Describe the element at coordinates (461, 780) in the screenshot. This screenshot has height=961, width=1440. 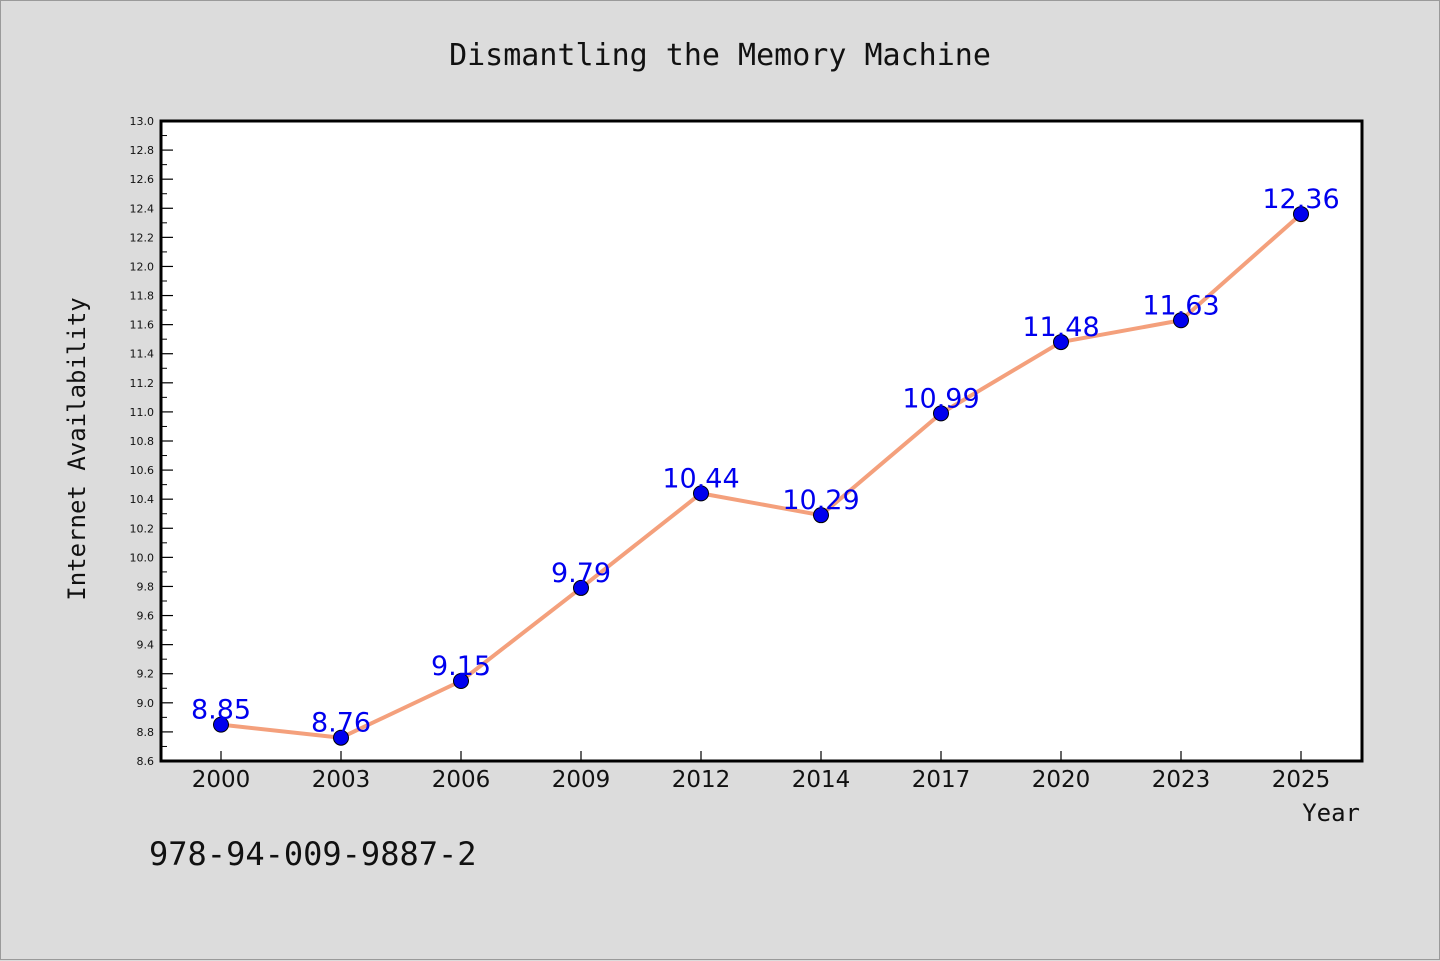
I see `x-tick-label: 2006` at that location.